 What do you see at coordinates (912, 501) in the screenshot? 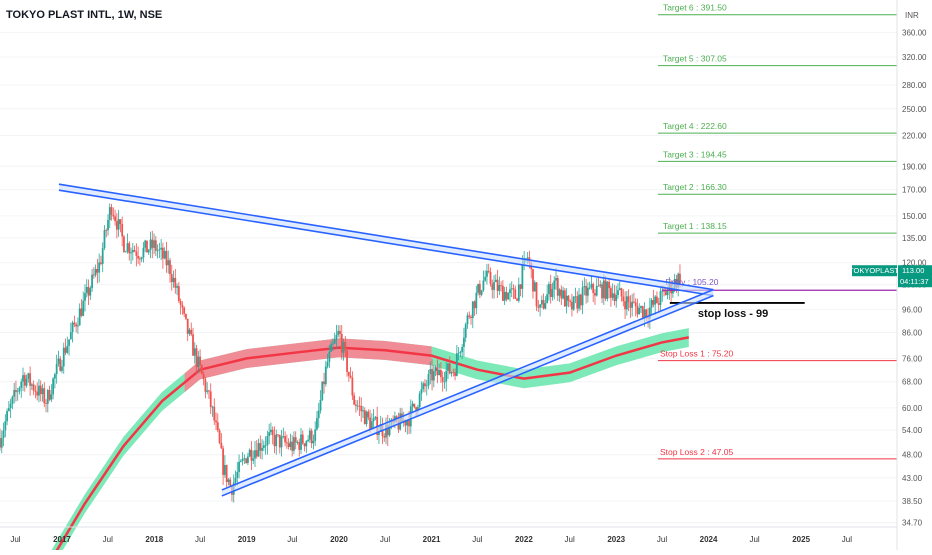
I see `price-tick-label: 38.50` at bounding box center [912, 501].